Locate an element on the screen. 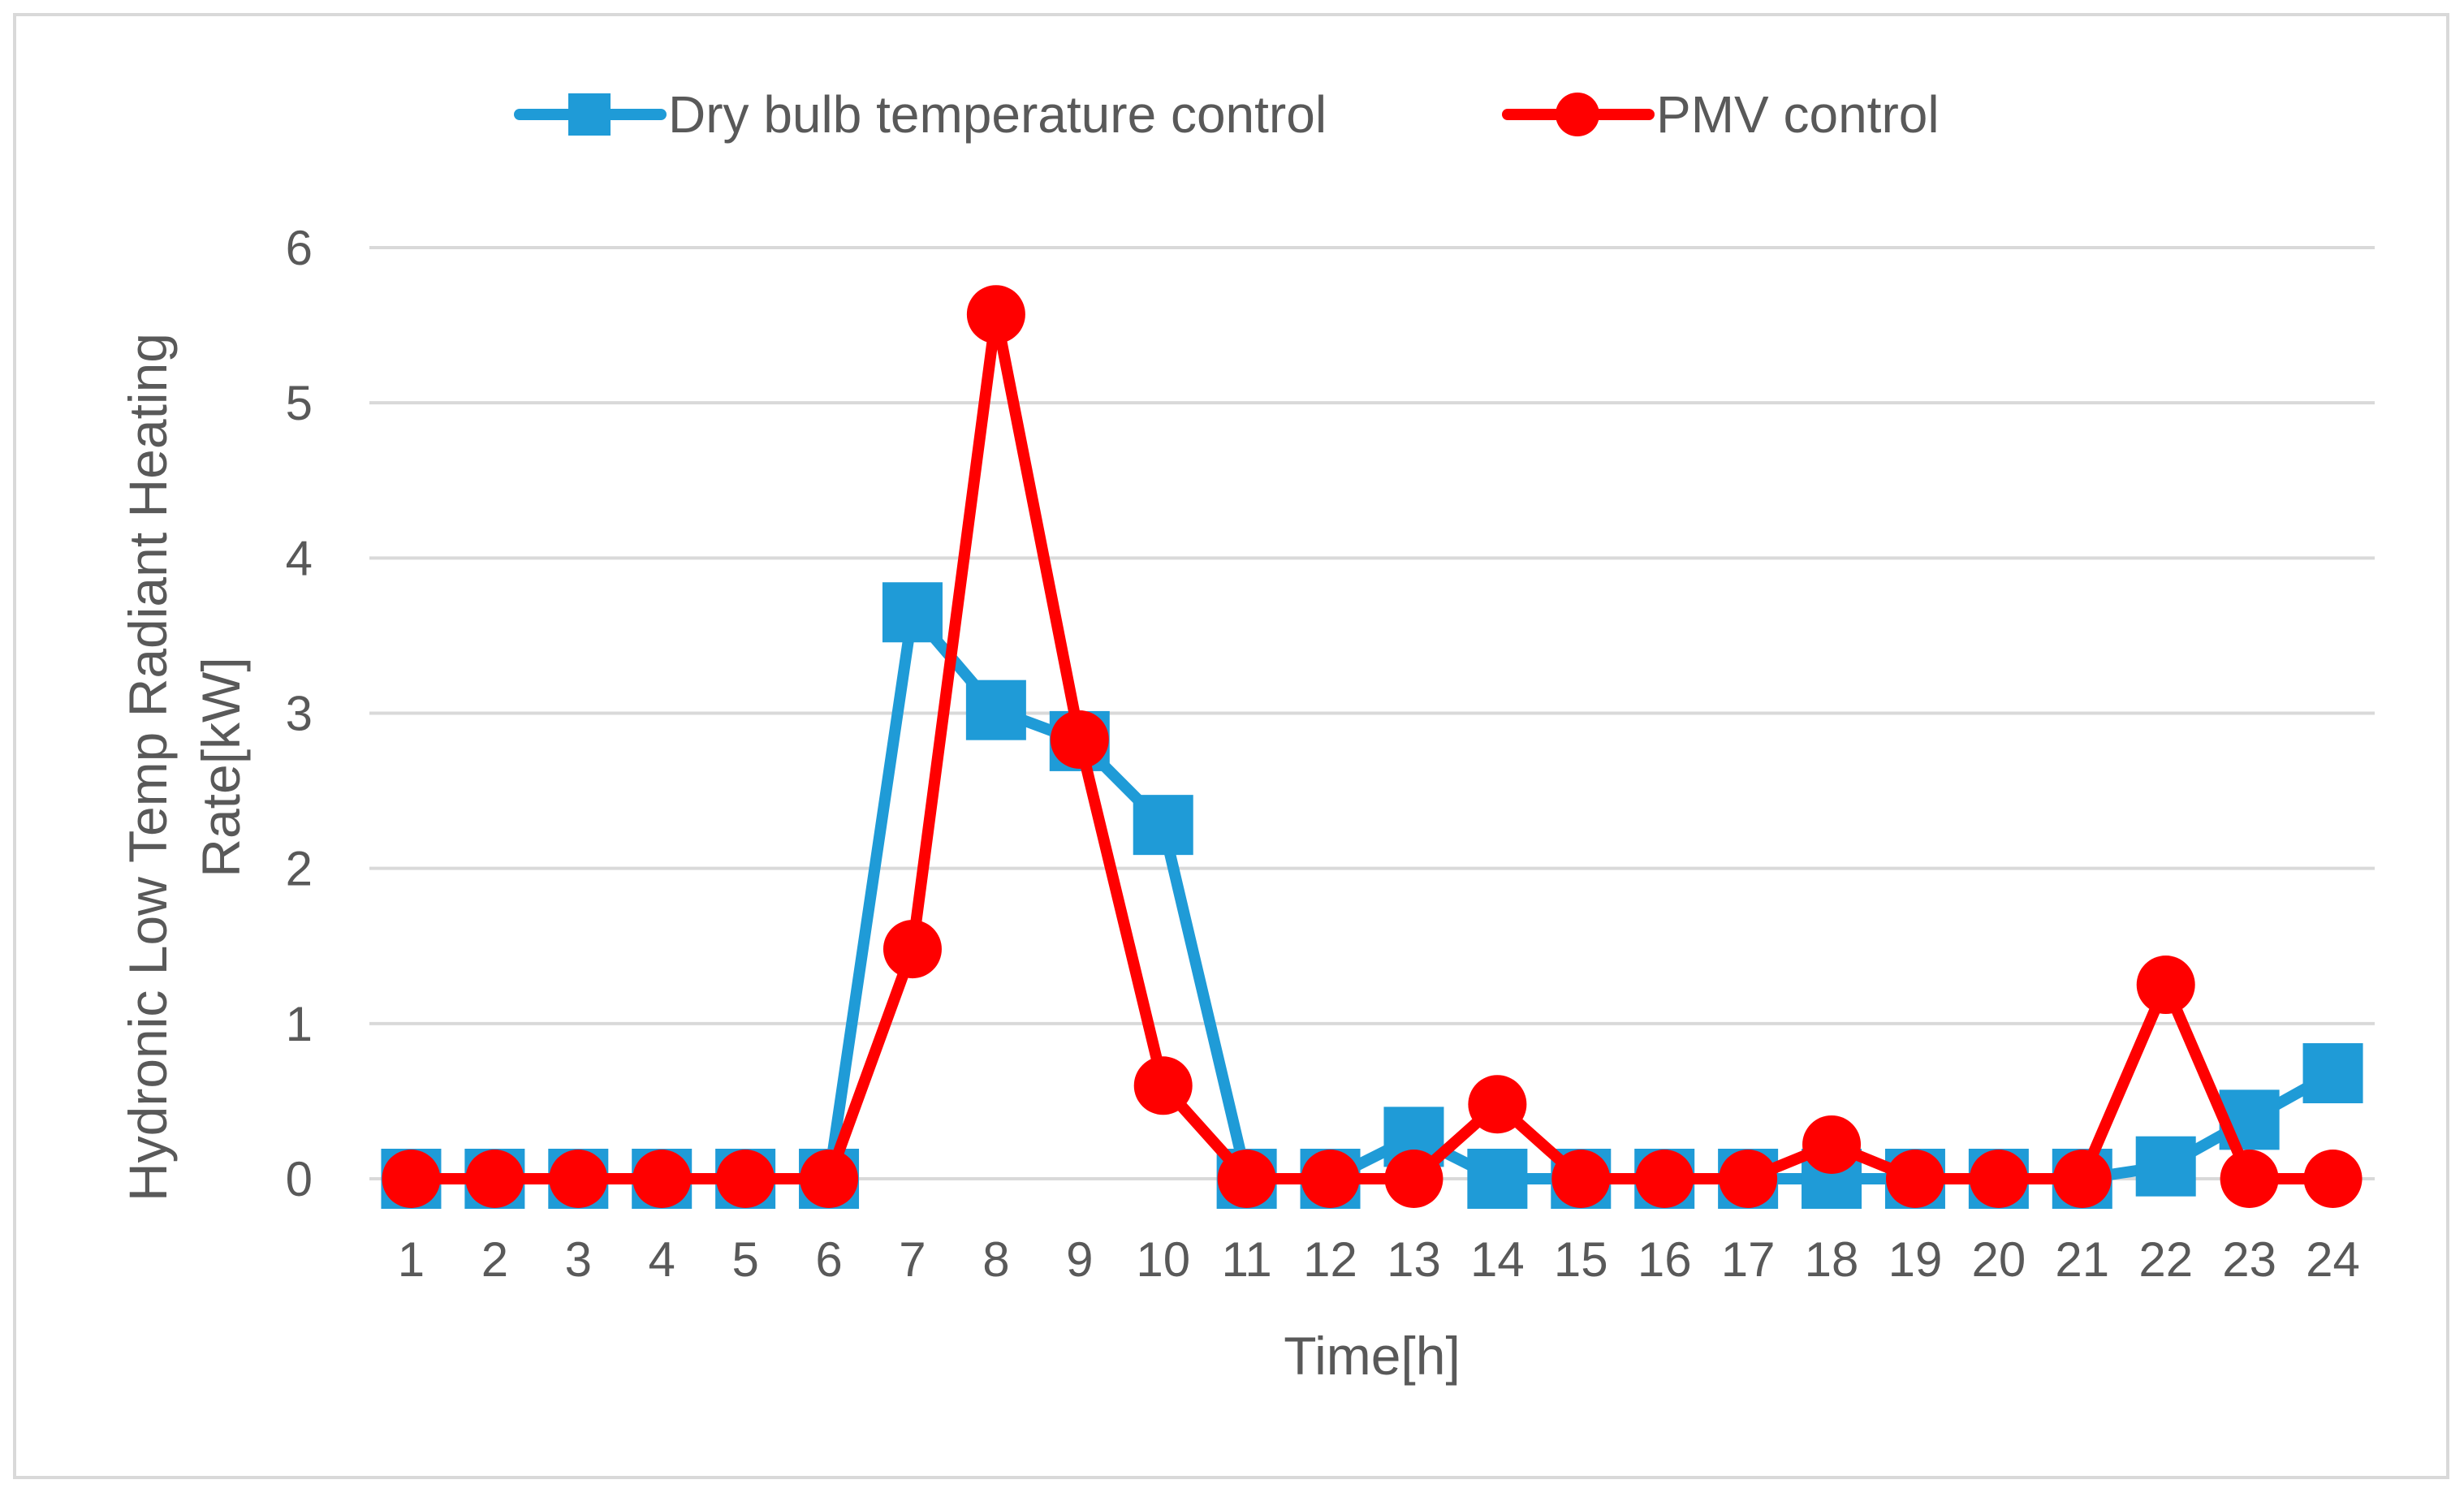  x-tick-label: 15 is located at coordinates (1581, 1259).